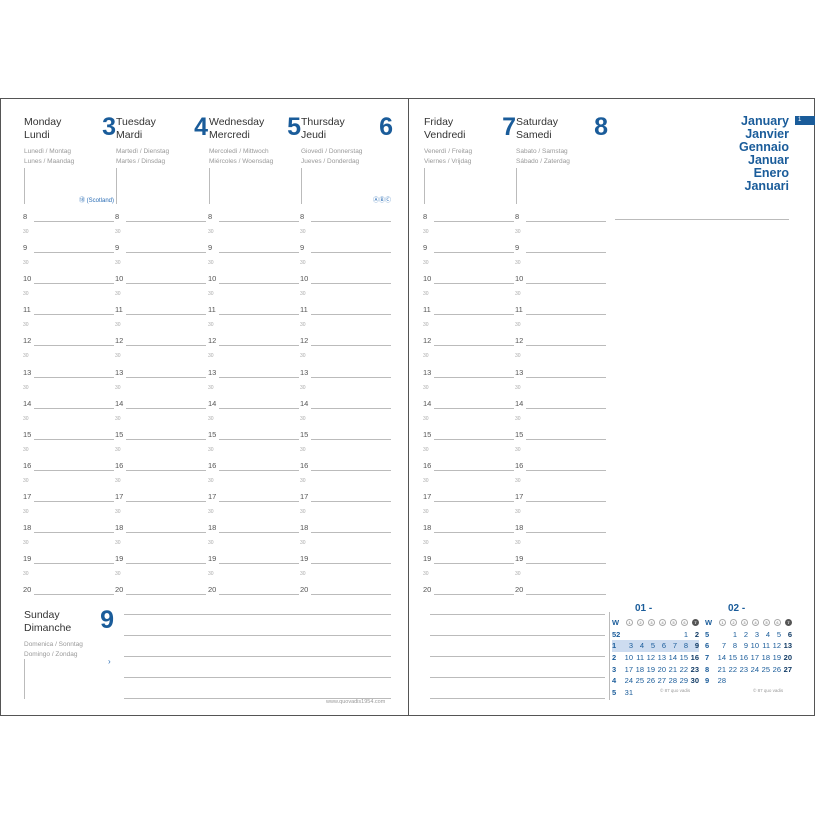 The width and height of the screenshot is (815, 815). Describe the element at coordinates (445, 134) in the screenshot. I see `day-name-fr: Vendredi` at that location.